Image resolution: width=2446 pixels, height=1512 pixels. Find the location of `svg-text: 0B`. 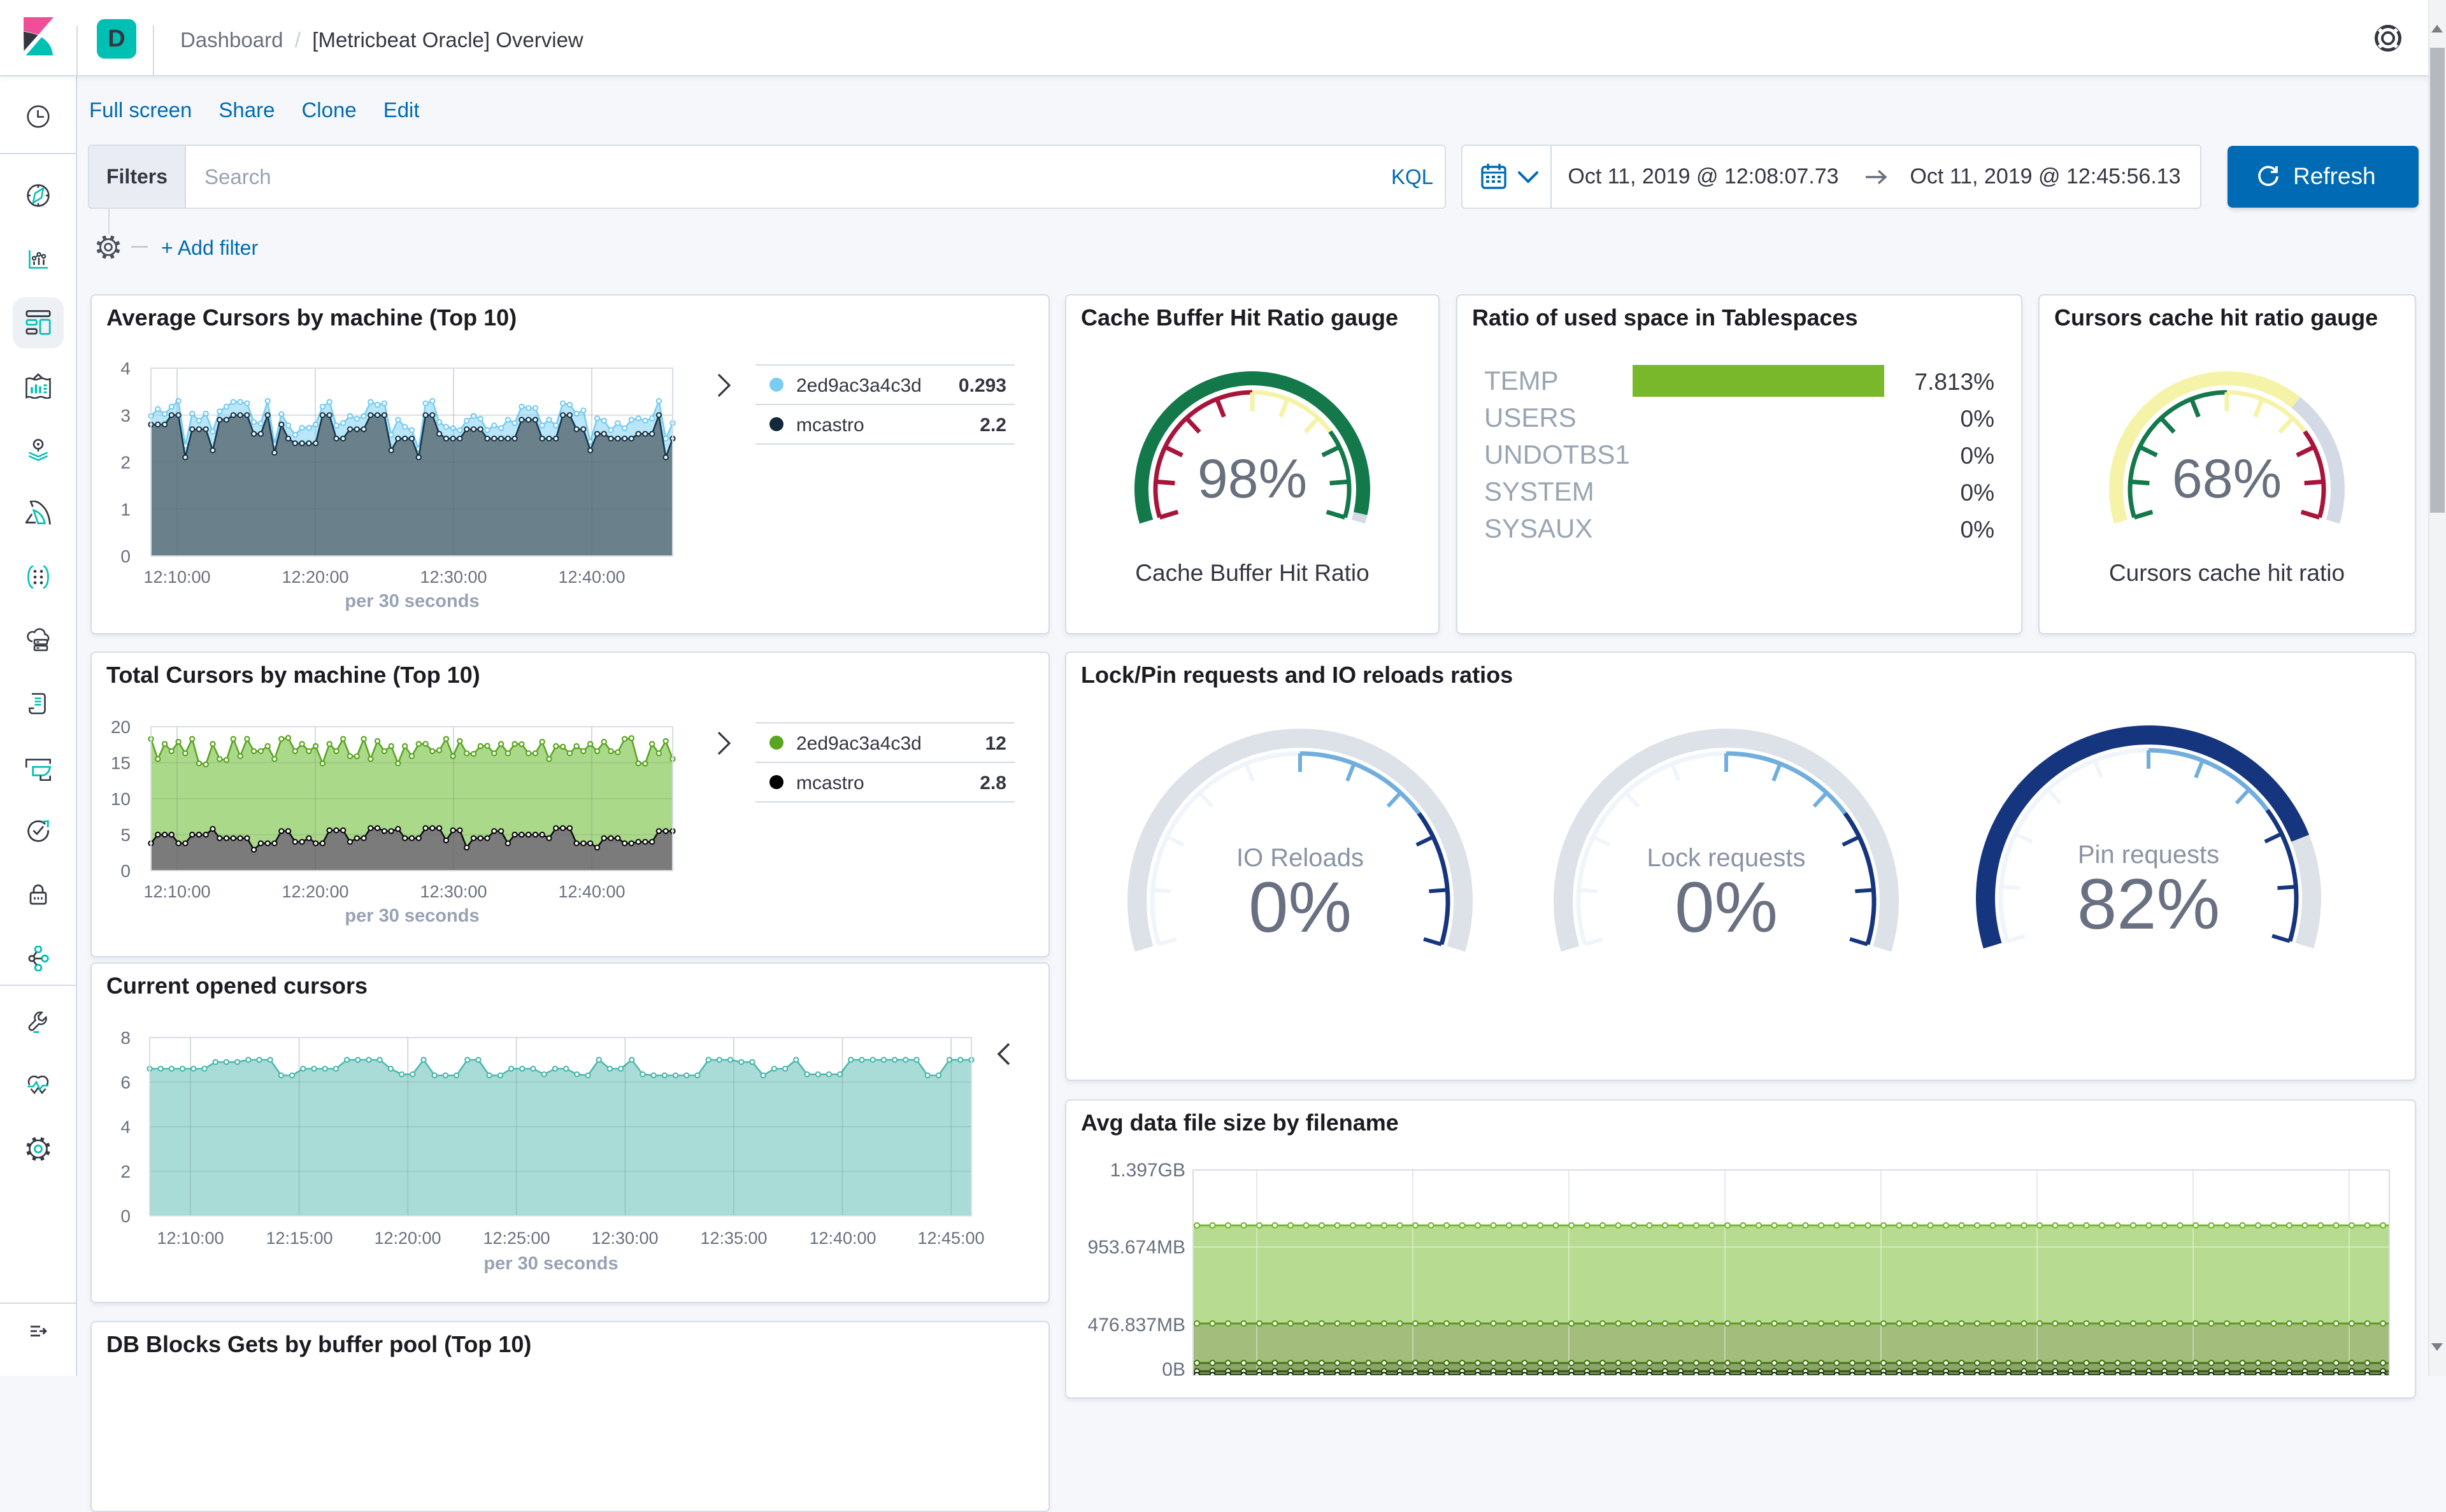

svg-text: 0B is located at coordinates (1173, 1367).